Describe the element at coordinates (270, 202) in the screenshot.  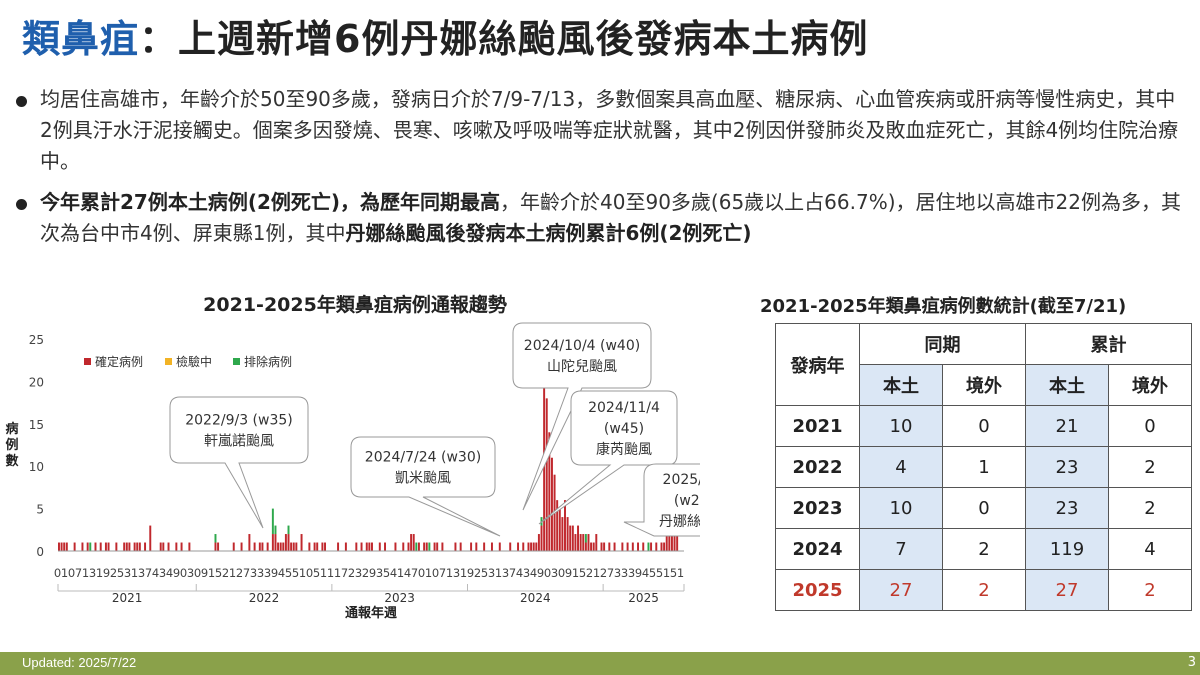
I see `bullet-cumulative-highlight: 今年累計27例本土病例(2例死亡)，為歷年同期最高` at that location.